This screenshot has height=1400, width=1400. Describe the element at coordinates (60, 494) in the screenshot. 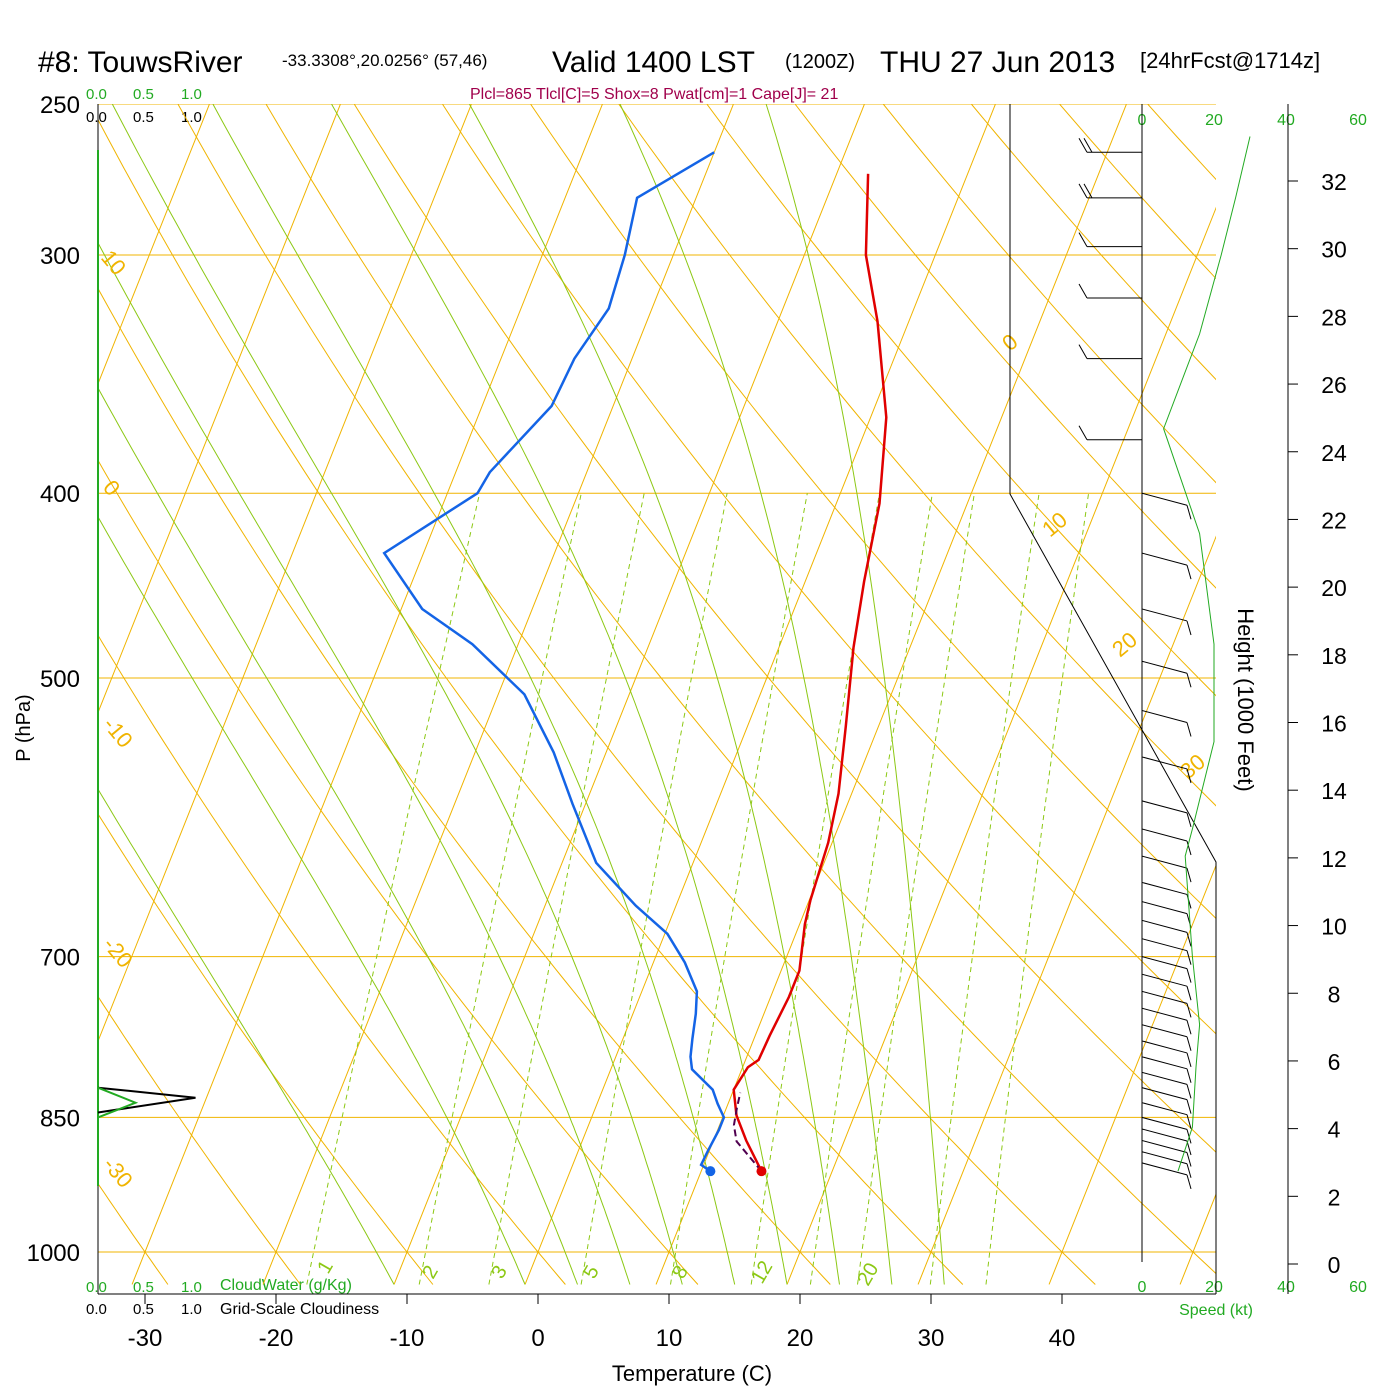

I see `pressure-tick-400: 400` at that location.